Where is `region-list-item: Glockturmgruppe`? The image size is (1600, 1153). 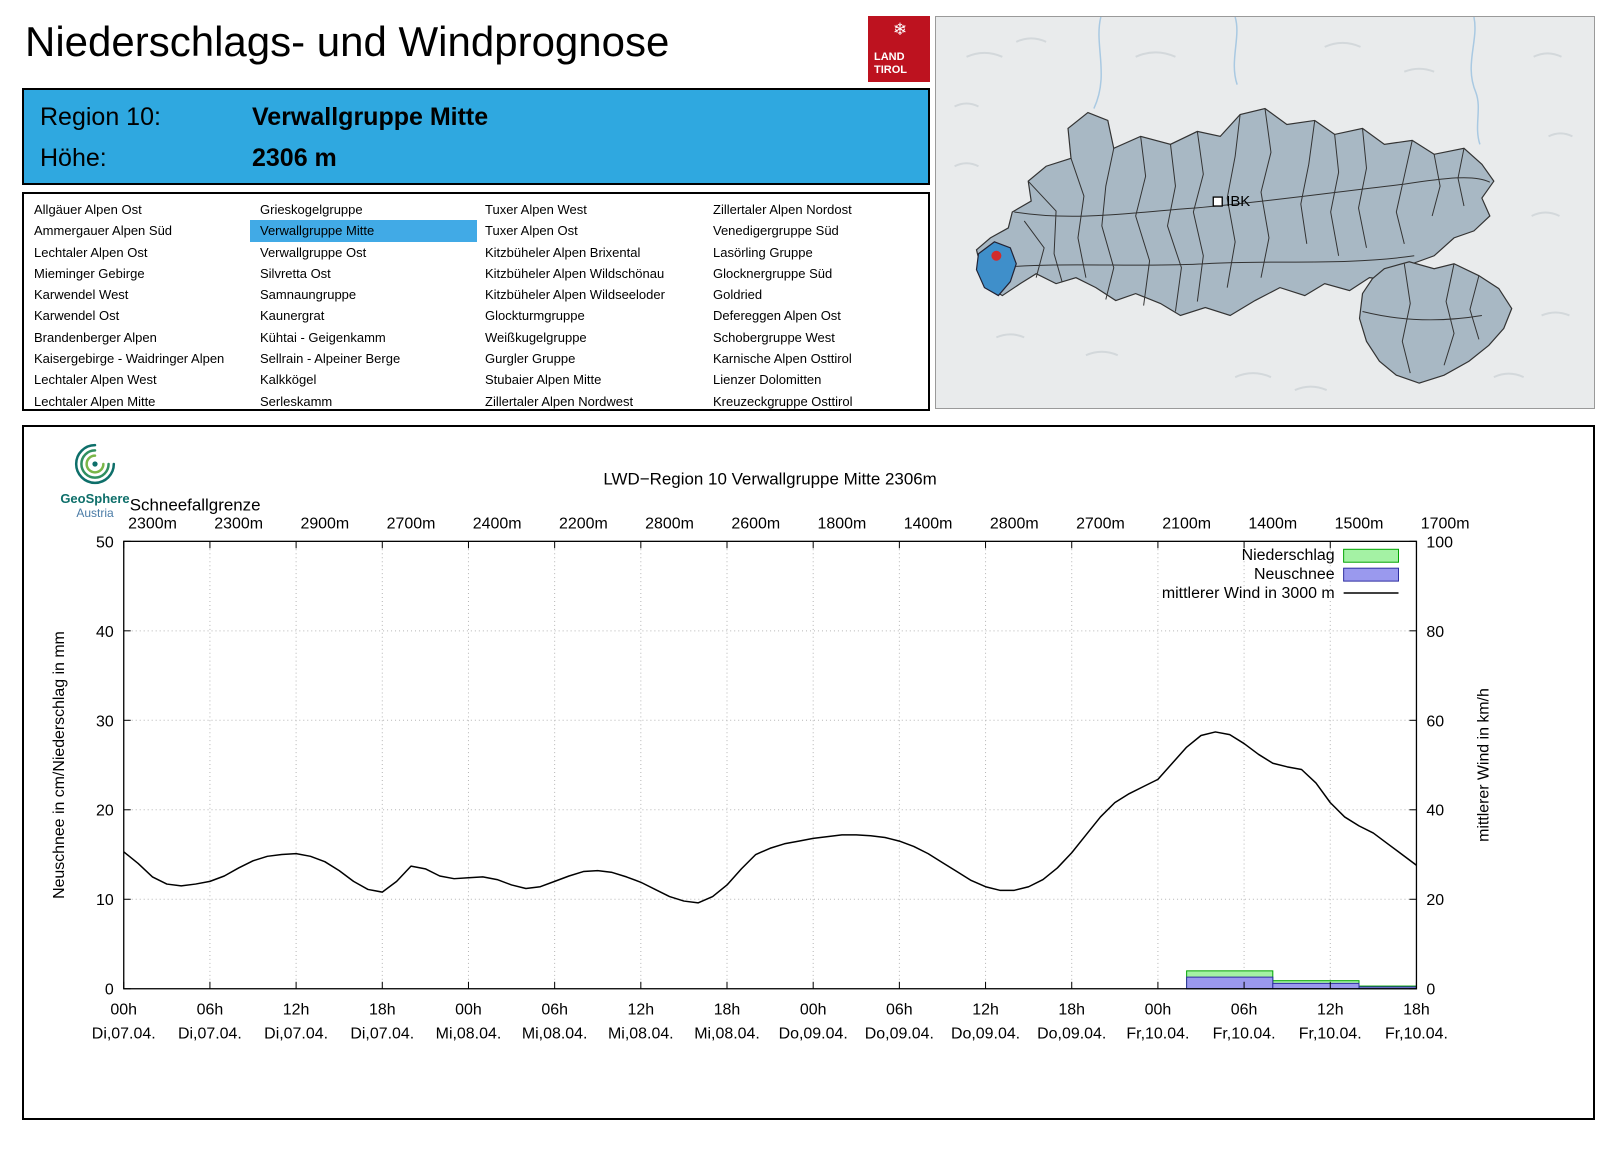
region-list-item: Glockturmgruppe is located at coordinates (535, 316).